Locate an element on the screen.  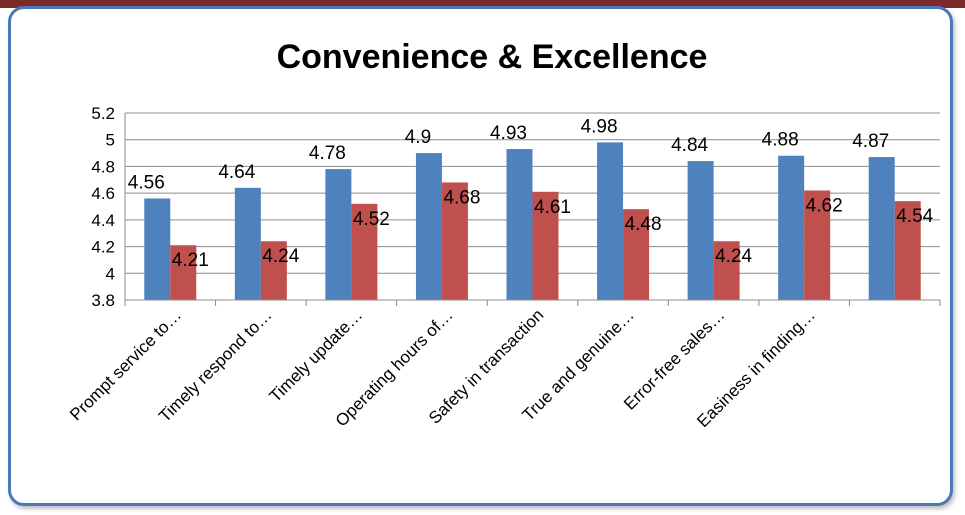
y-tick-label: 4.2 is located at coordinates (103, 247).